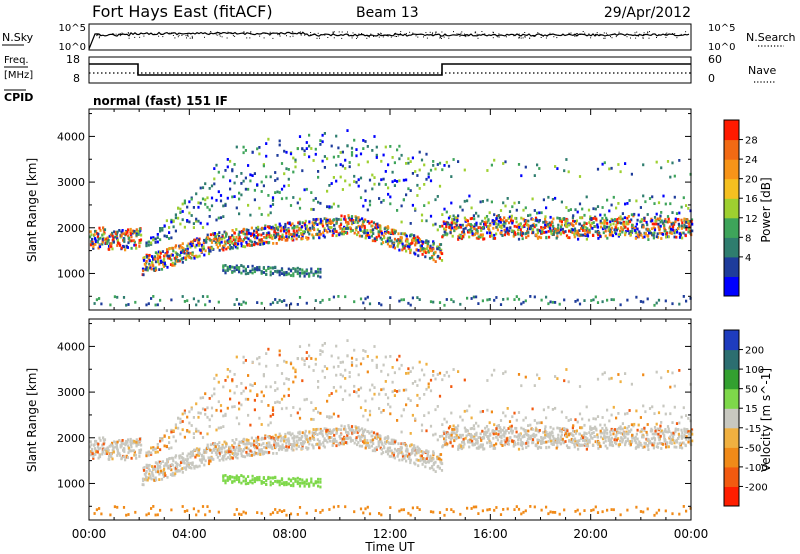  What do you see at coordinates (756, 487) in the screenshot?
I see `colorbar-tick-label: -200` at bounding box center [756, 487].